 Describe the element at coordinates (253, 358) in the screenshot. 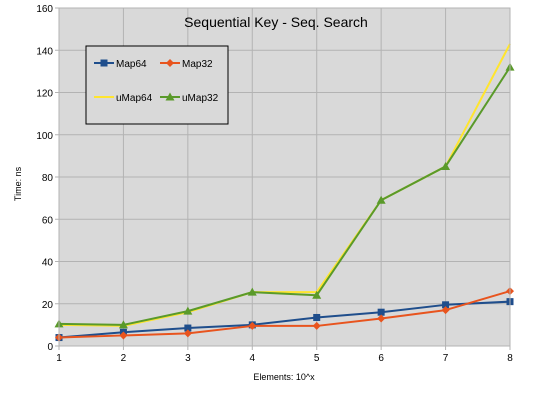

I see `x-tick-label: 4` at that location.